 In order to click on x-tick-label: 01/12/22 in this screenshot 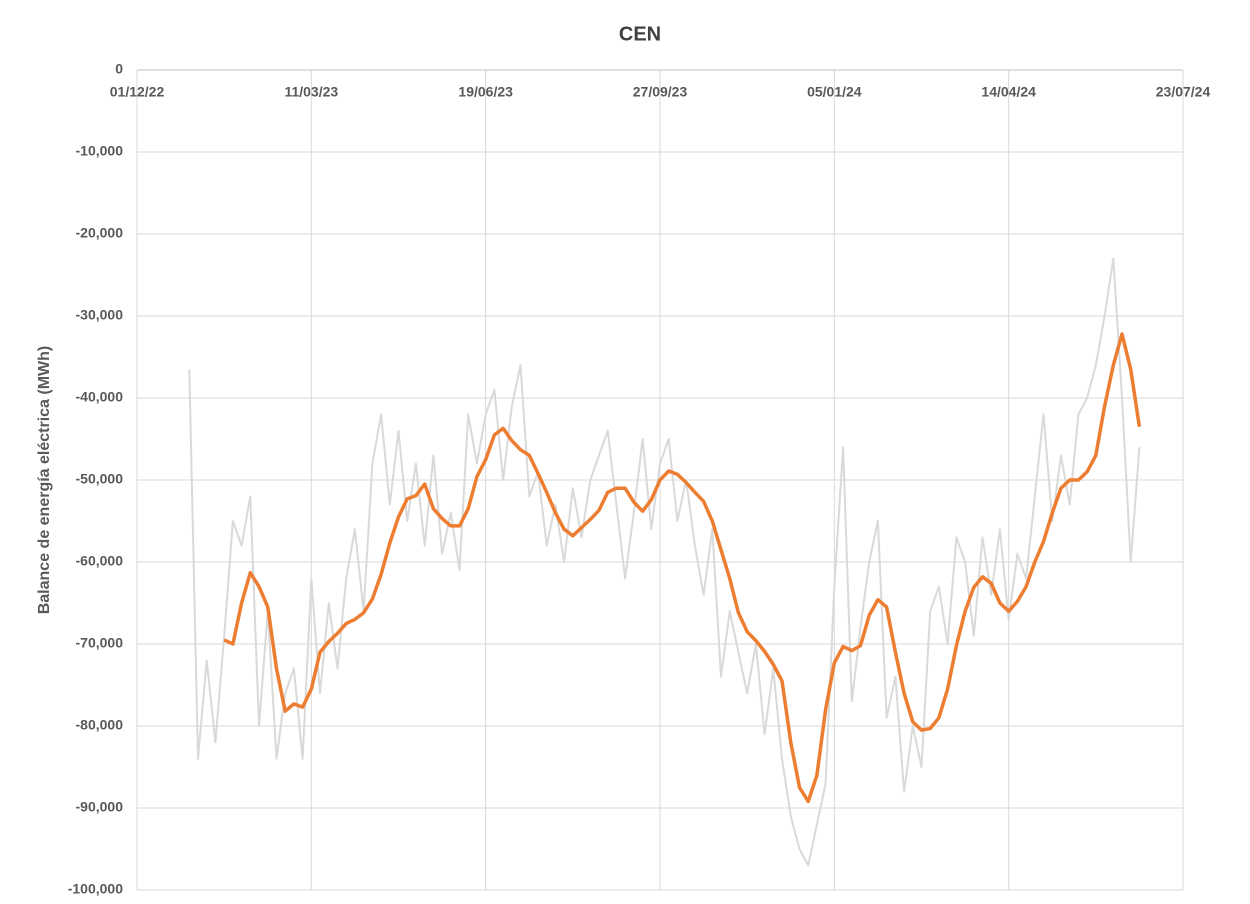, I will do `click(137, 92)`.